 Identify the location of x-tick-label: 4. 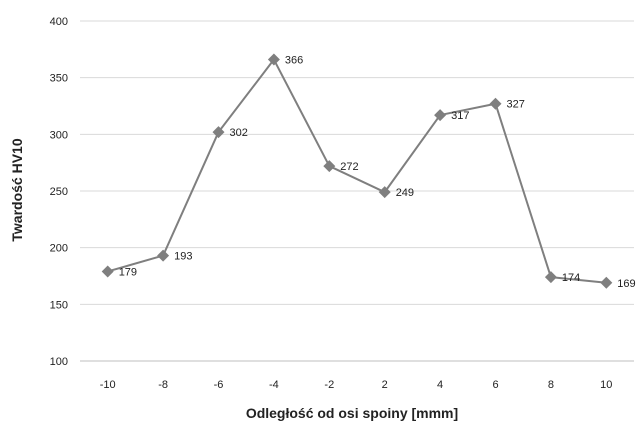
(440, 385).